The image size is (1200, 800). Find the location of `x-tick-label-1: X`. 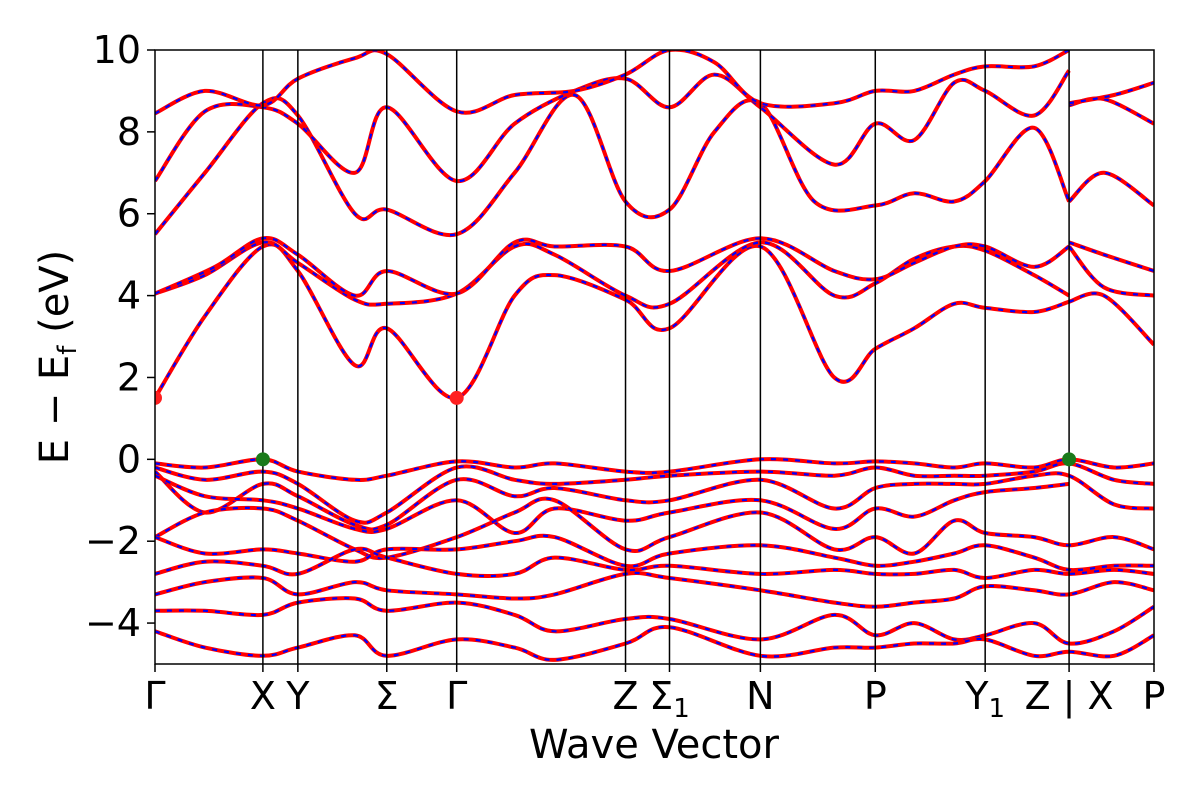

x-tick-label-1: X is located at coordinates (263, 696).